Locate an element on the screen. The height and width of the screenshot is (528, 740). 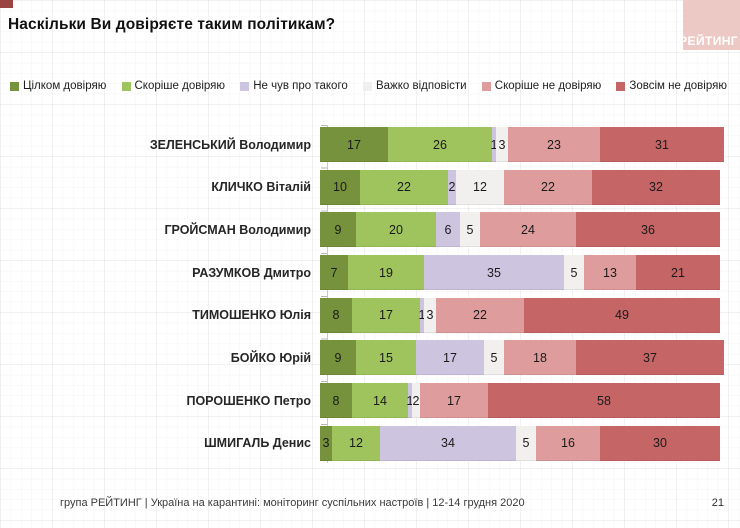
stacked-bar: 8 14 1 2 17 58 is located at coordinates (520, 401).